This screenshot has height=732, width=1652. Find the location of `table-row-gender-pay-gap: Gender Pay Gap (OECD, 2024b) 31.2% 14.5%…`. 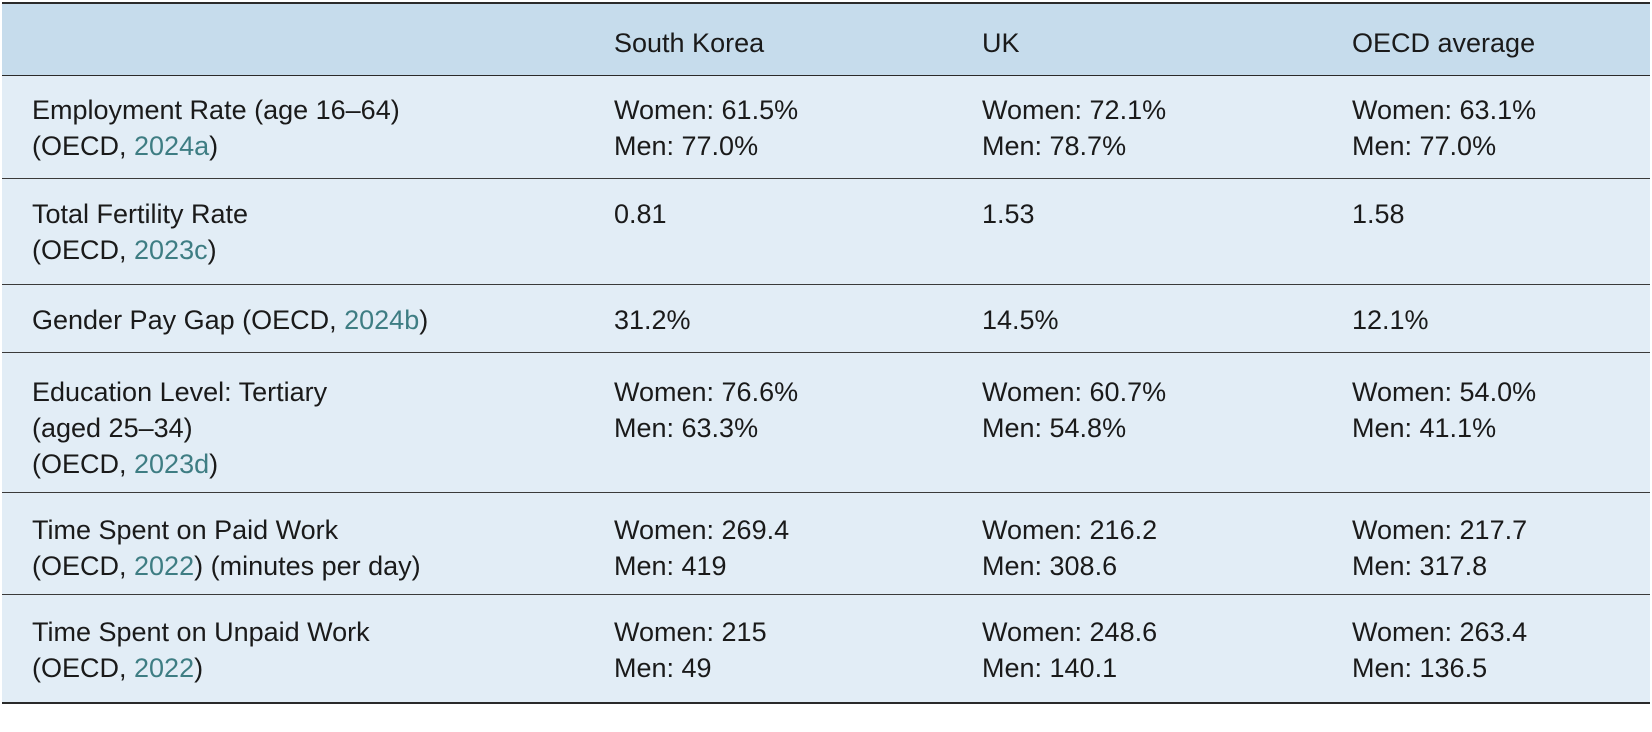

table-row-gender-pay-gap: Gender Pay Gap (OECD, 2024b) 31.2% 14.5%… is located at coordinates (826, 318).